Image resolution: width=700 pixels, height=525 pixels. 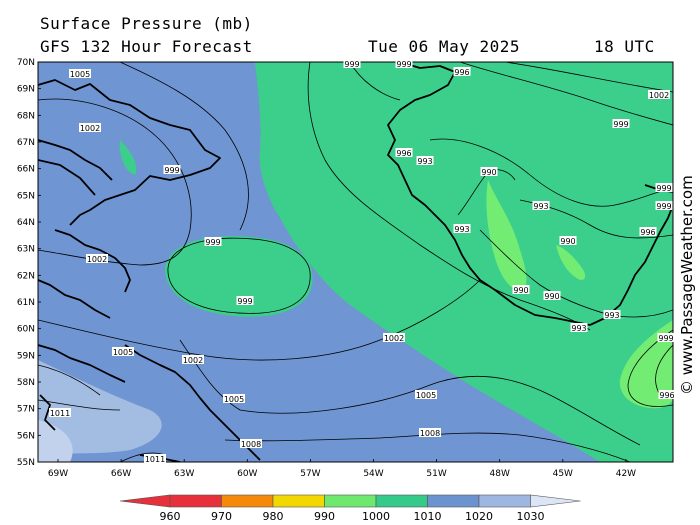 What do you see at coordinates (273, 516) in the screenshot?
I see `colorbar-level-label: 980` at bounding box center [273, 516].